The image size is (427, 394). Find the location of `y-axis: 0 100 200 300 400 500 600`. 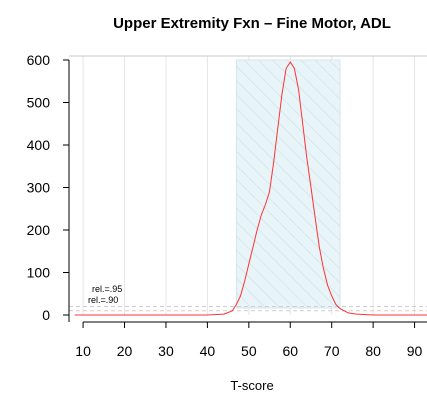

y-axis: 0 100 200 300 400 500 600 is located at coordinates (48, 187).